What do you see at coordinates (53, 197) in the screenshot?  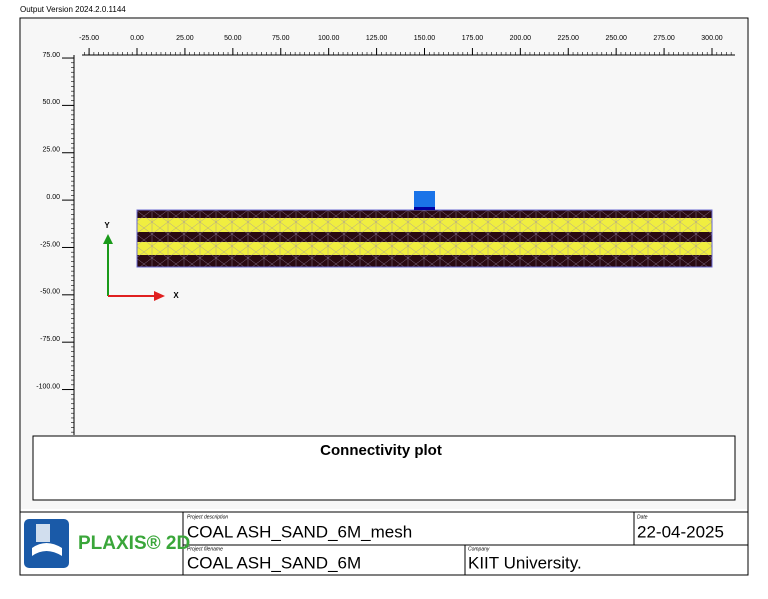 I see `y-tick-label: 0.00` at bounding box center [53, 197].